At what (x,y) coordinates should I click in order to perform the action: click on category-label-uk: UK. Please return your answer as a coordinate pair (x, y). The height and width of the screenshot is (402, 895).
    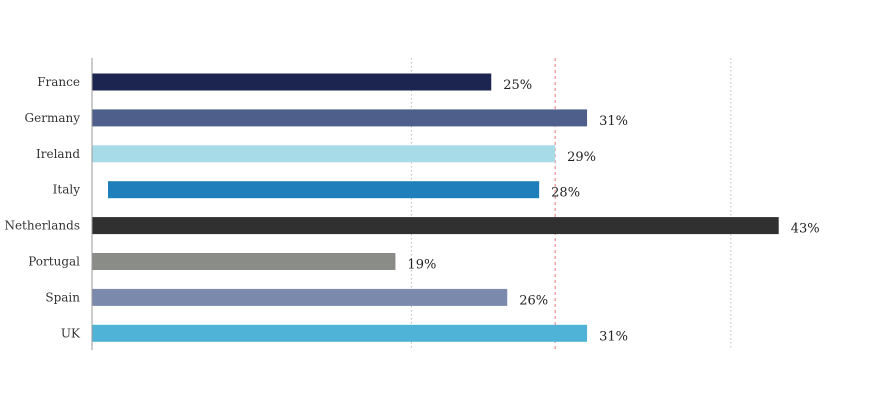
    Looking at the image, I should click on (71, 333).